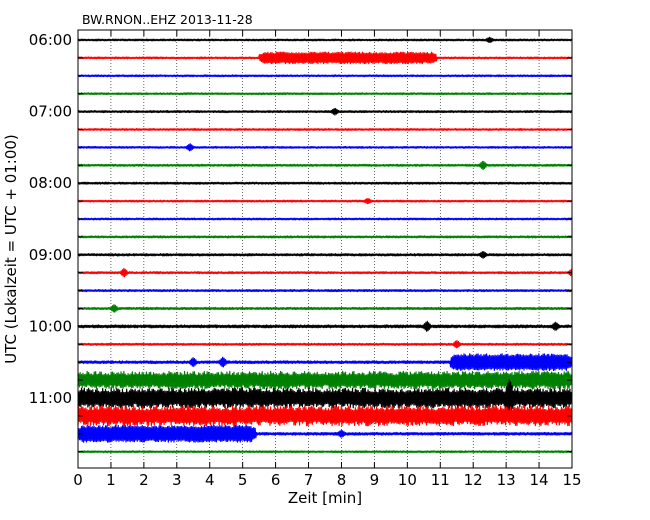 This screenshot has width=650, height=520. I want to click on x-tick-label: 7, so click(309, 480).